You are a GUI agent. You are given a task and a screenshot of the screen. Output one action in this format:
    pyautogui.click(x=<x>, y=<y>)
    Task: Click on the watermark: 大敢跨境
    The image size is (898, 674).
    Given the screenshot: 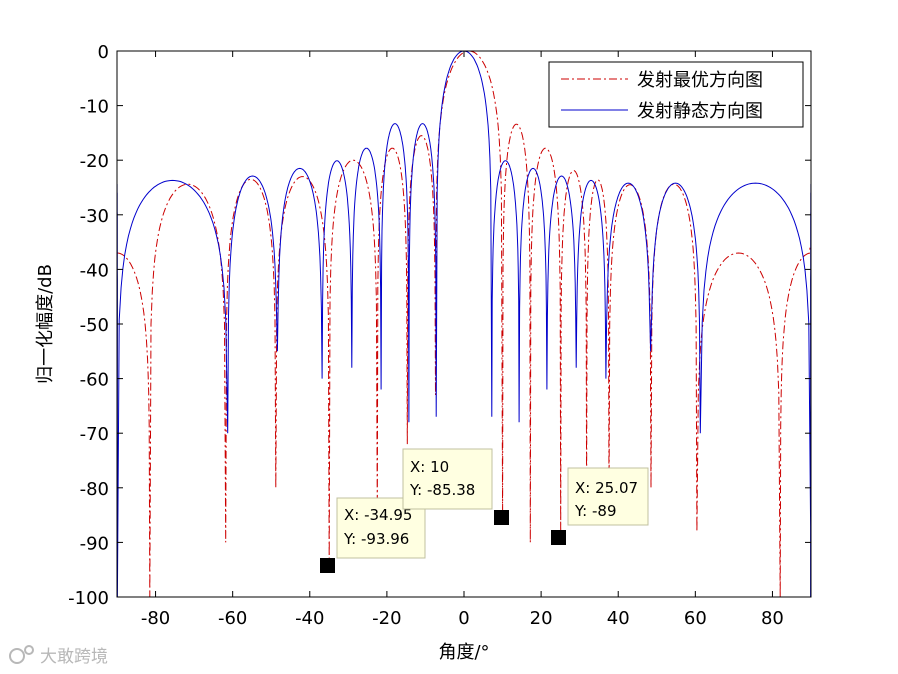 What is the action you would take?
    pyautogui.click(x=58, y=656)
    